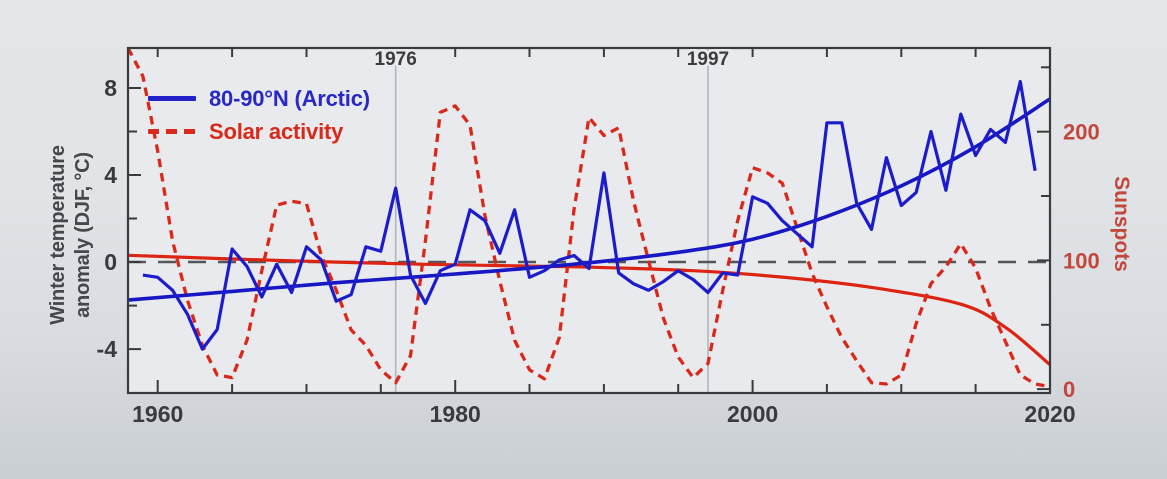  What do you see at coordinates (1081, 132) in the screenshot?
I see `y-right-tick-label: 200` at bounding box center [1081, 132].